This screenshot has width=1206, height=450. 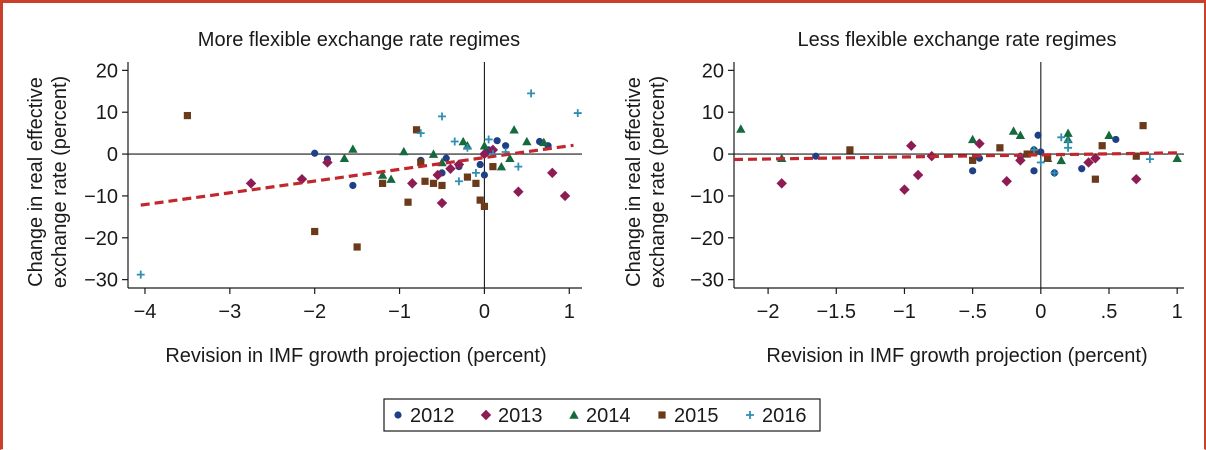 What do you see at coordinates (101, 239) in the screenshot?
I see `y-tick-label: −20` at bounding box center [101, 239].